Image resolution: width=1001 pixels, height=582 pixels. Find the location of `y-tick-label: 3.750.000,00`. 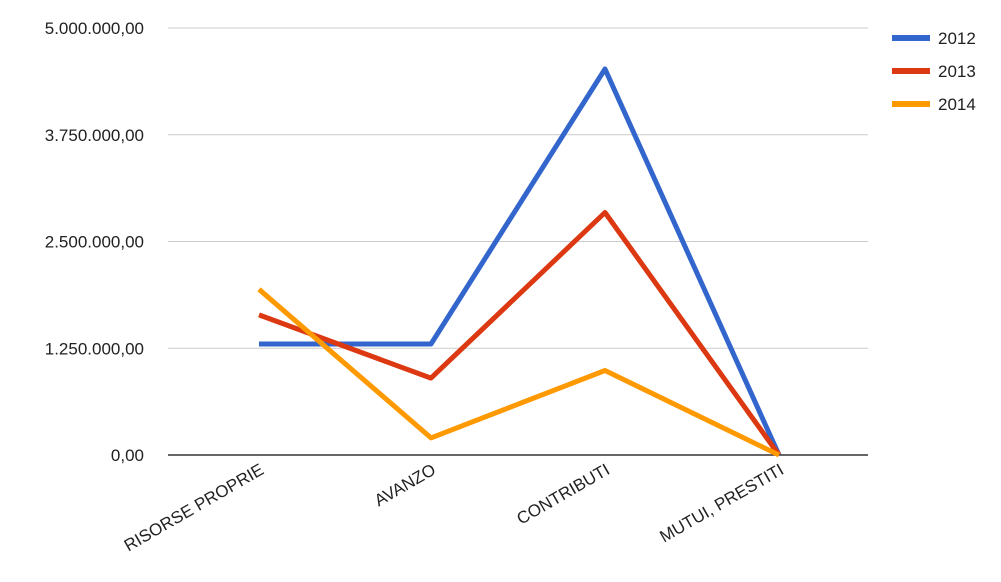

y-tick-label: 3.750.000,00 is located at coordinates (94, 135).